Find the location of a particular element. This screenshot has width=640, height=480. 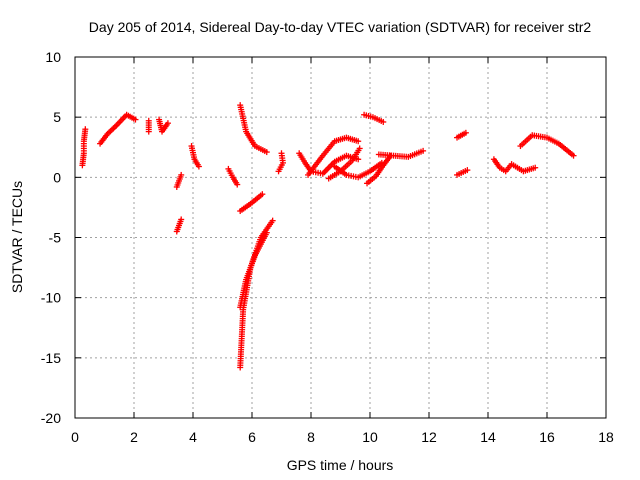

x-tick-label: 0 is located at coordinates (75, 437).